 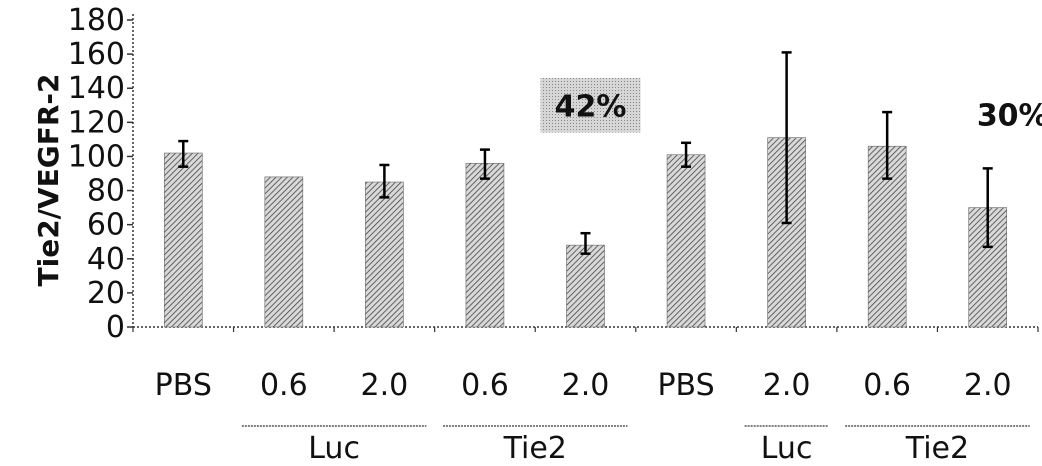 I want to click on annotation-highlight, so click(x=590, y=105).